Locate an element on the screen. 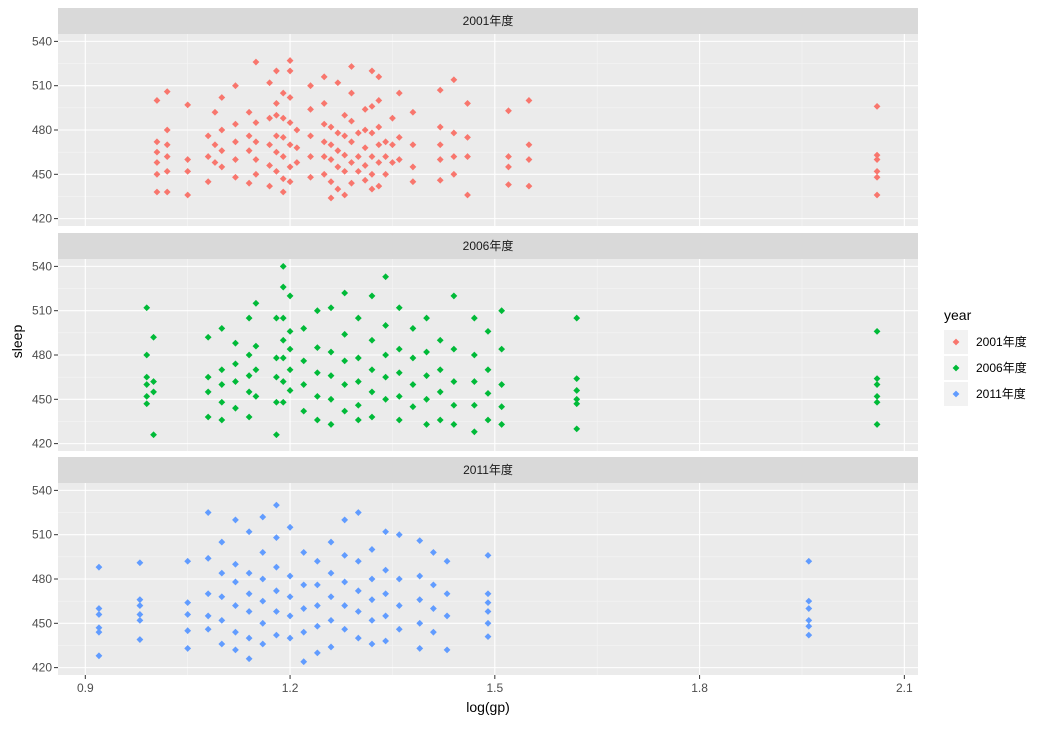  legend-label: 2001年度 is located at coordinates (1001, 341).